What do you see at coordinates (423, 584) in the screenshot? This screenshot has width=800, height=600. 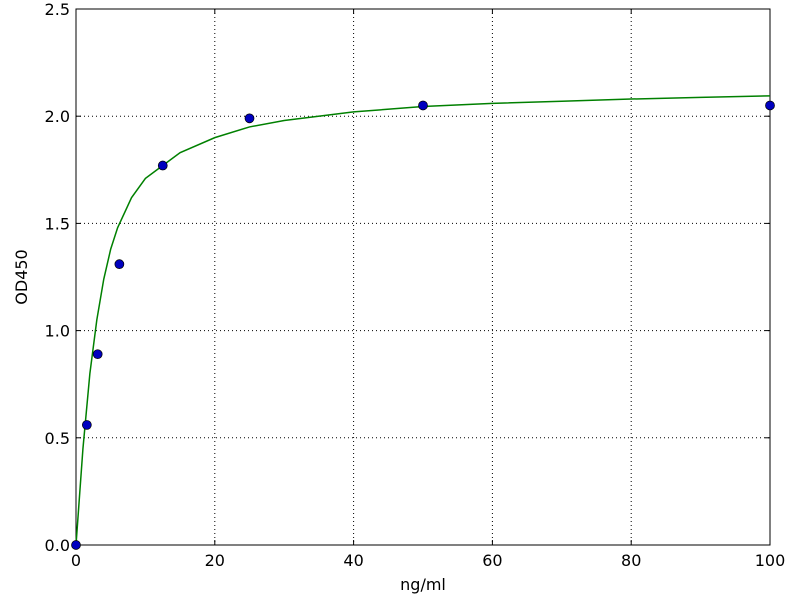 I see `x-axis-label: ng/ml` at bounding box center [423, 584].